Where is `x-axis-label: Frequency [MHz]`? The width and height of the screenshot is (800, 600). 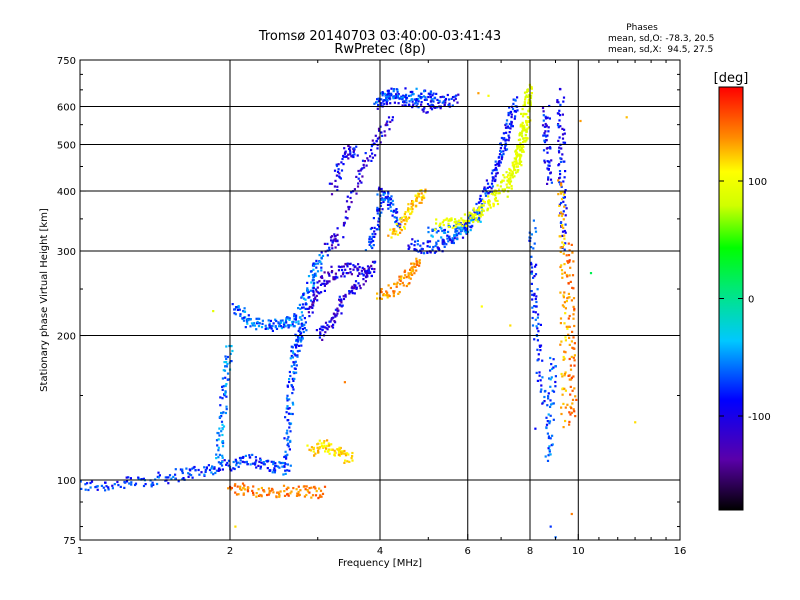 x-axis-label: Frequency [MHz] is located at coordinates (380, 563).